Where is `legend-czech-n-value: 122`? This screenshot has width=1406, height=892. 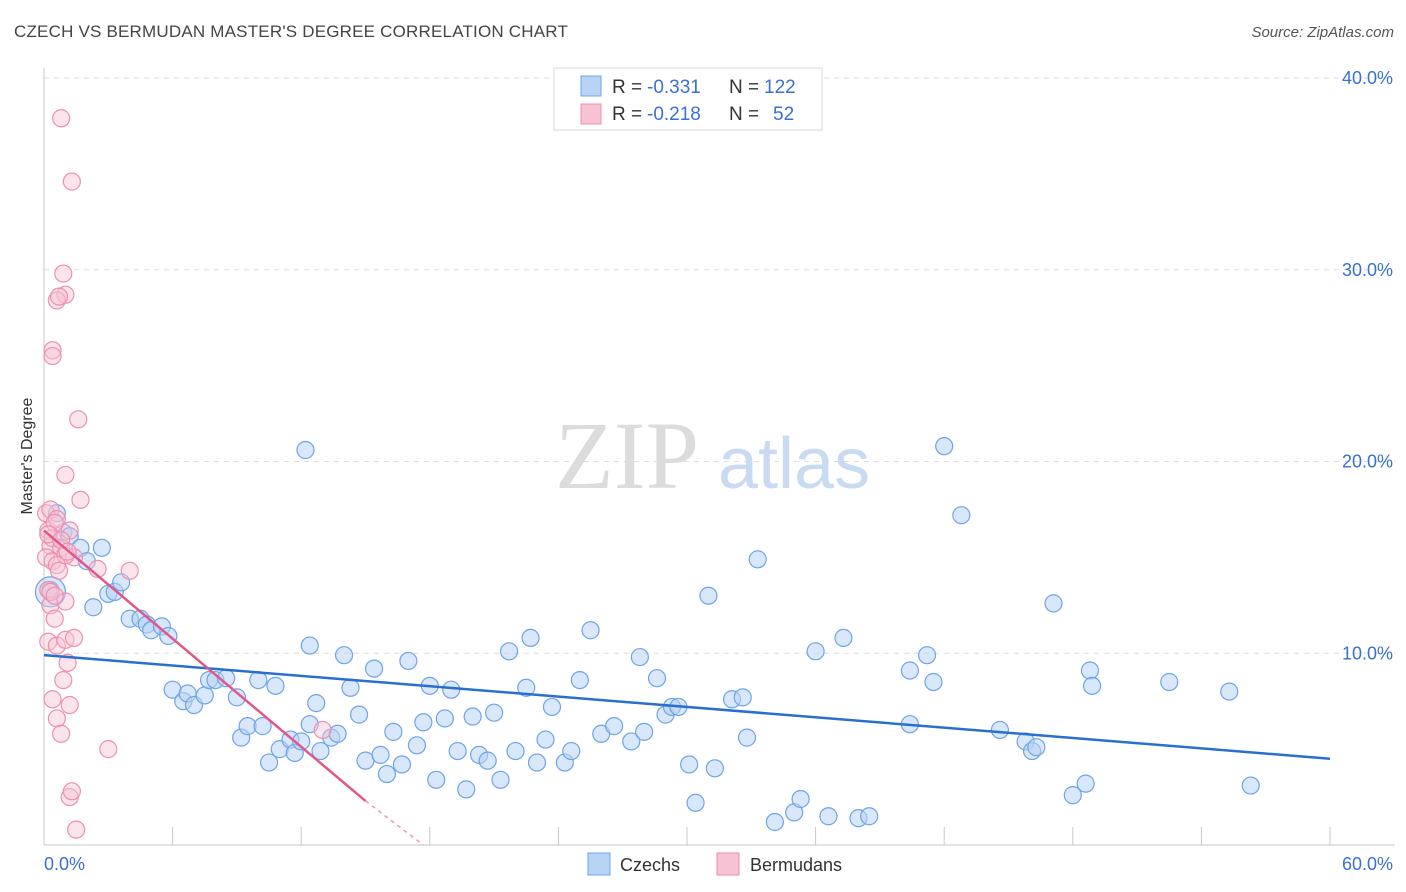 legend-czech-n-value: 122 is located at coordinates (780, 87).